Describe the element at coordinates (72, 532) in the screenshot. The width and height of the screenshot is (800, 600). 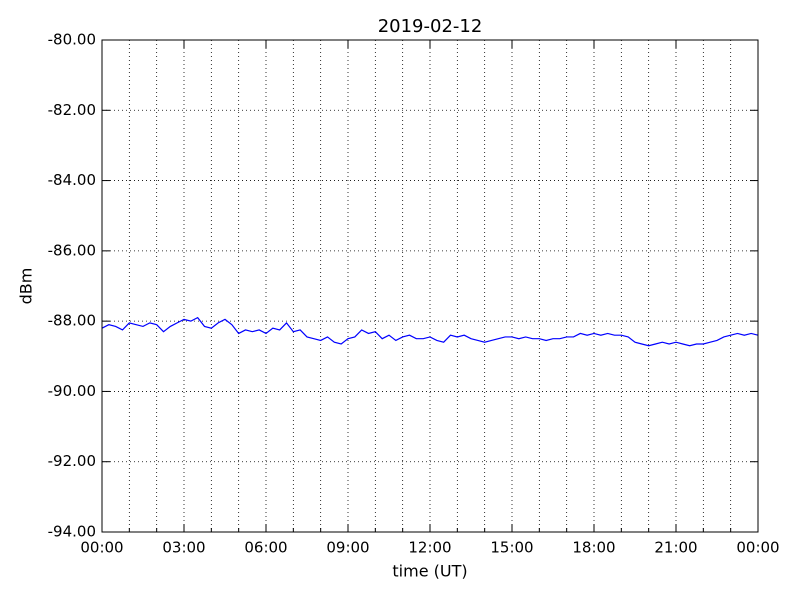
I see `y-tick-label: -94.00` at that location.